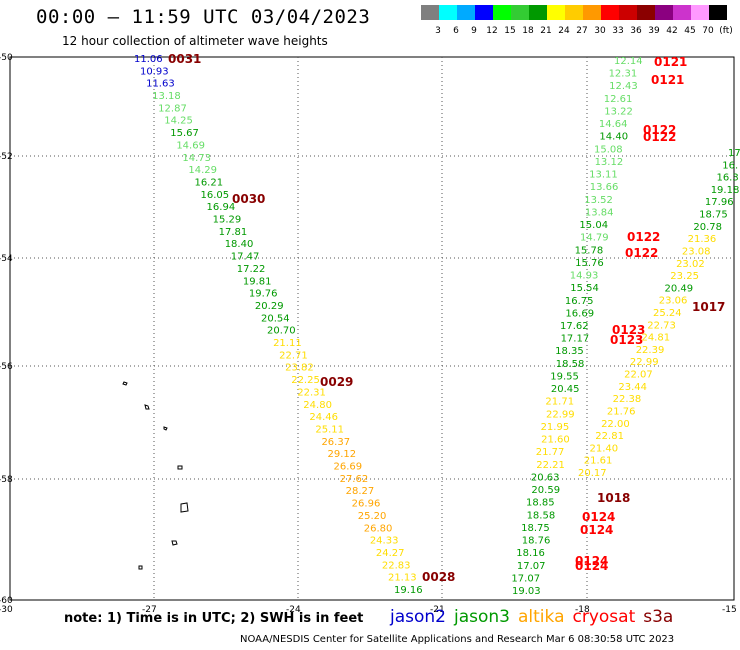  Describe the element at coordinates (618, 99) in the screenshot. I see `wave-height-value: 12.61` at that location.